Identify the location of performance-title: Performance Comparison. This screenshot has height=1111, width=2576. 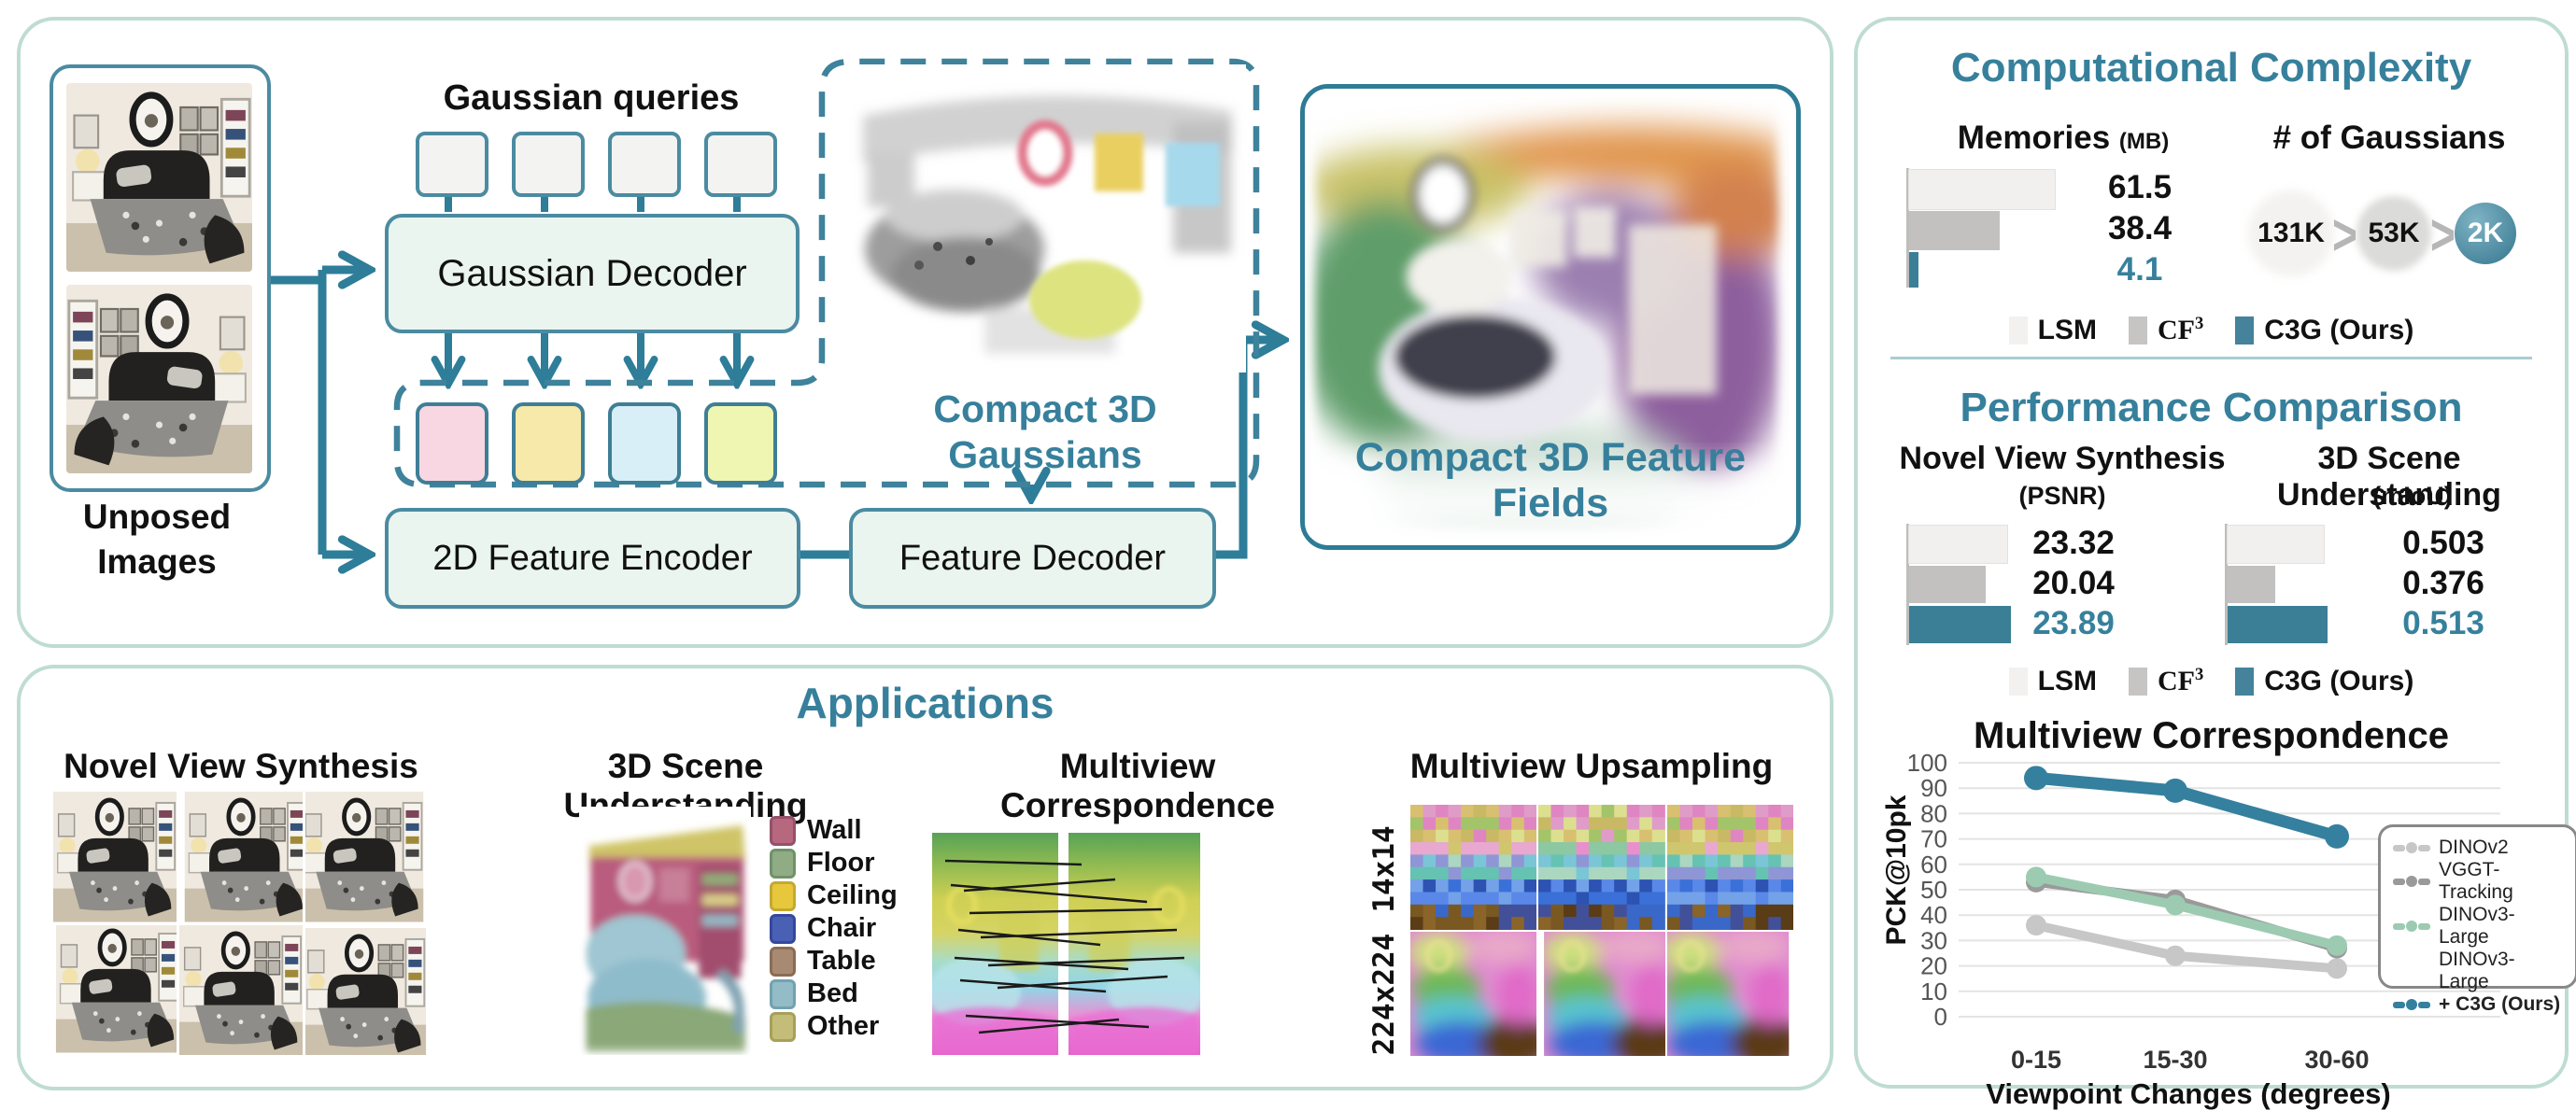
(2211, 407).